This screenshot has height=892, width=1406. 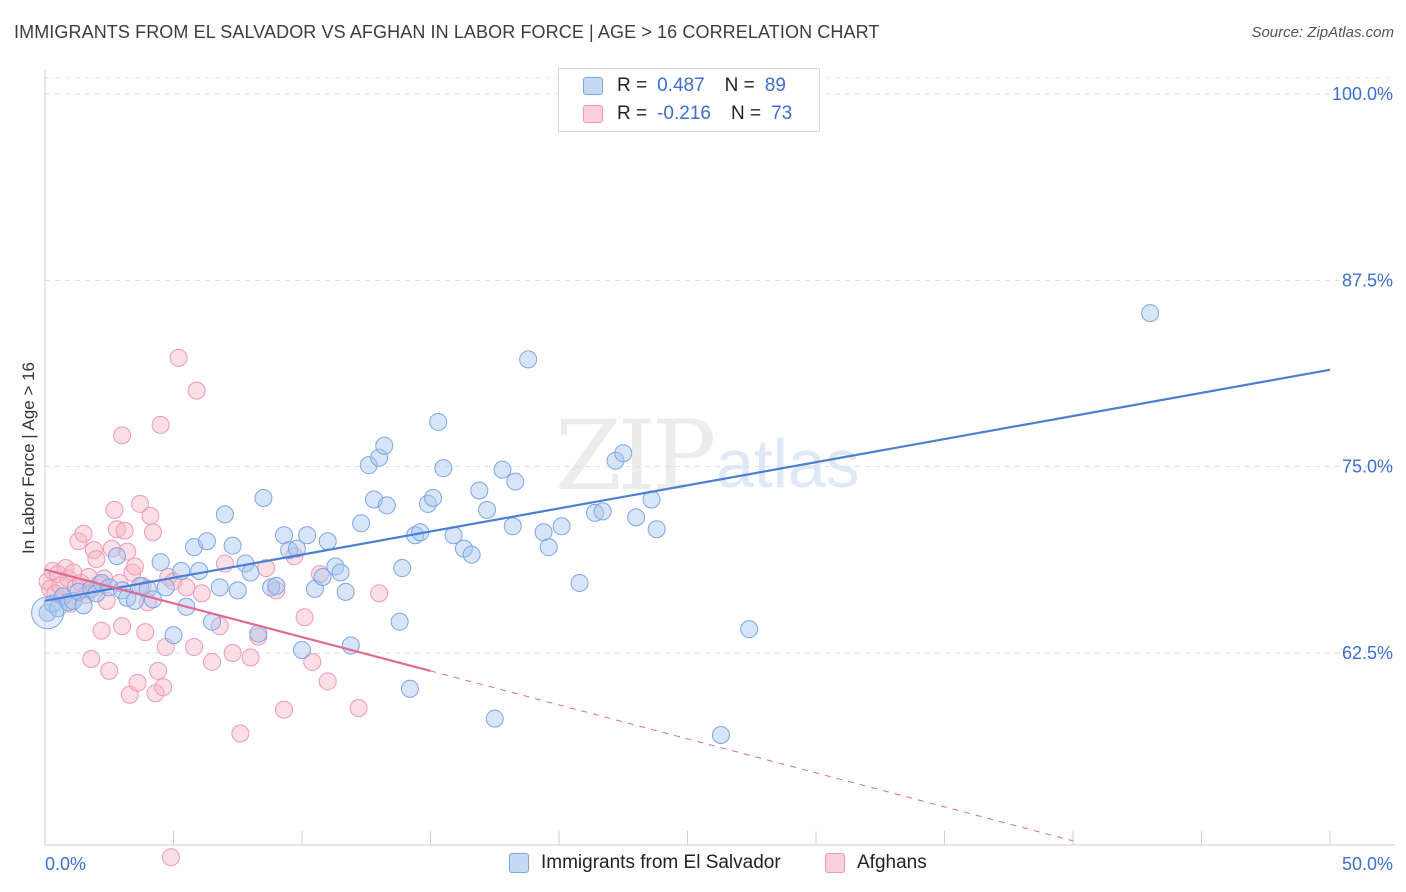 I want to click on x-tick-label: 50.0%, so click(x=1367, y=864).